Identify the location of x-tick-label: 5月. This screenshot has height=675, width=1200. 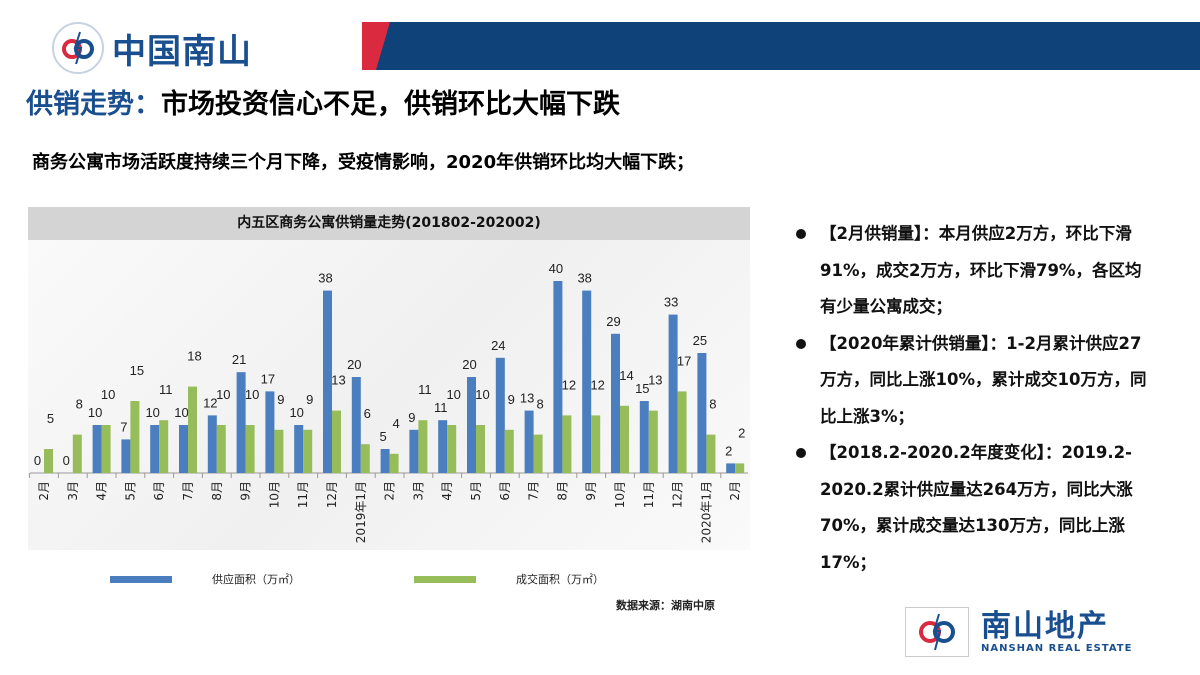
(476, 491).